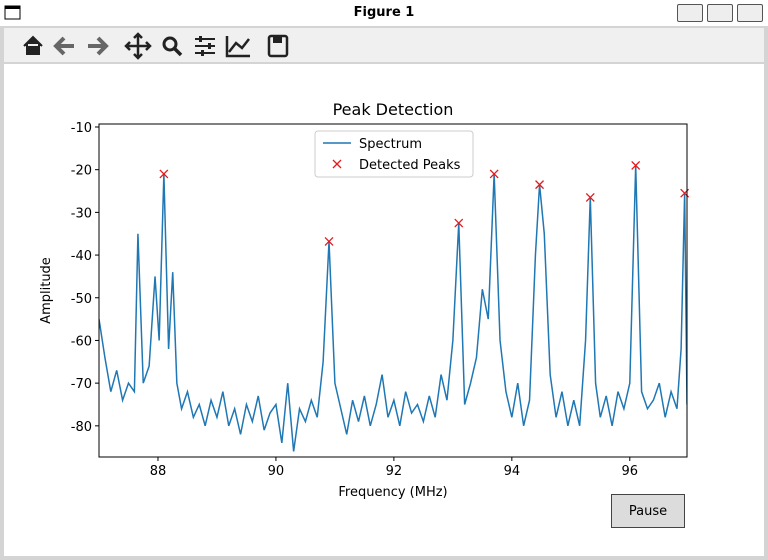 This screenshot has width=768, height=560. What do you see at coordinates (81, 341) in the screenshot?
I see `y-tick-label: -60` at bounding box center [81, 341].